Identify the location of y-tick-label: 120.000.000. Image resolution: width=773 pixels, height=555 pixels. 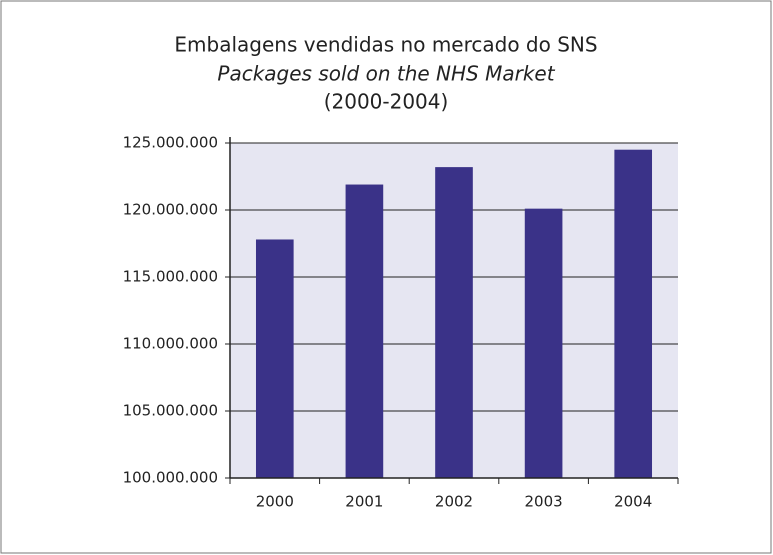
(170, 210).